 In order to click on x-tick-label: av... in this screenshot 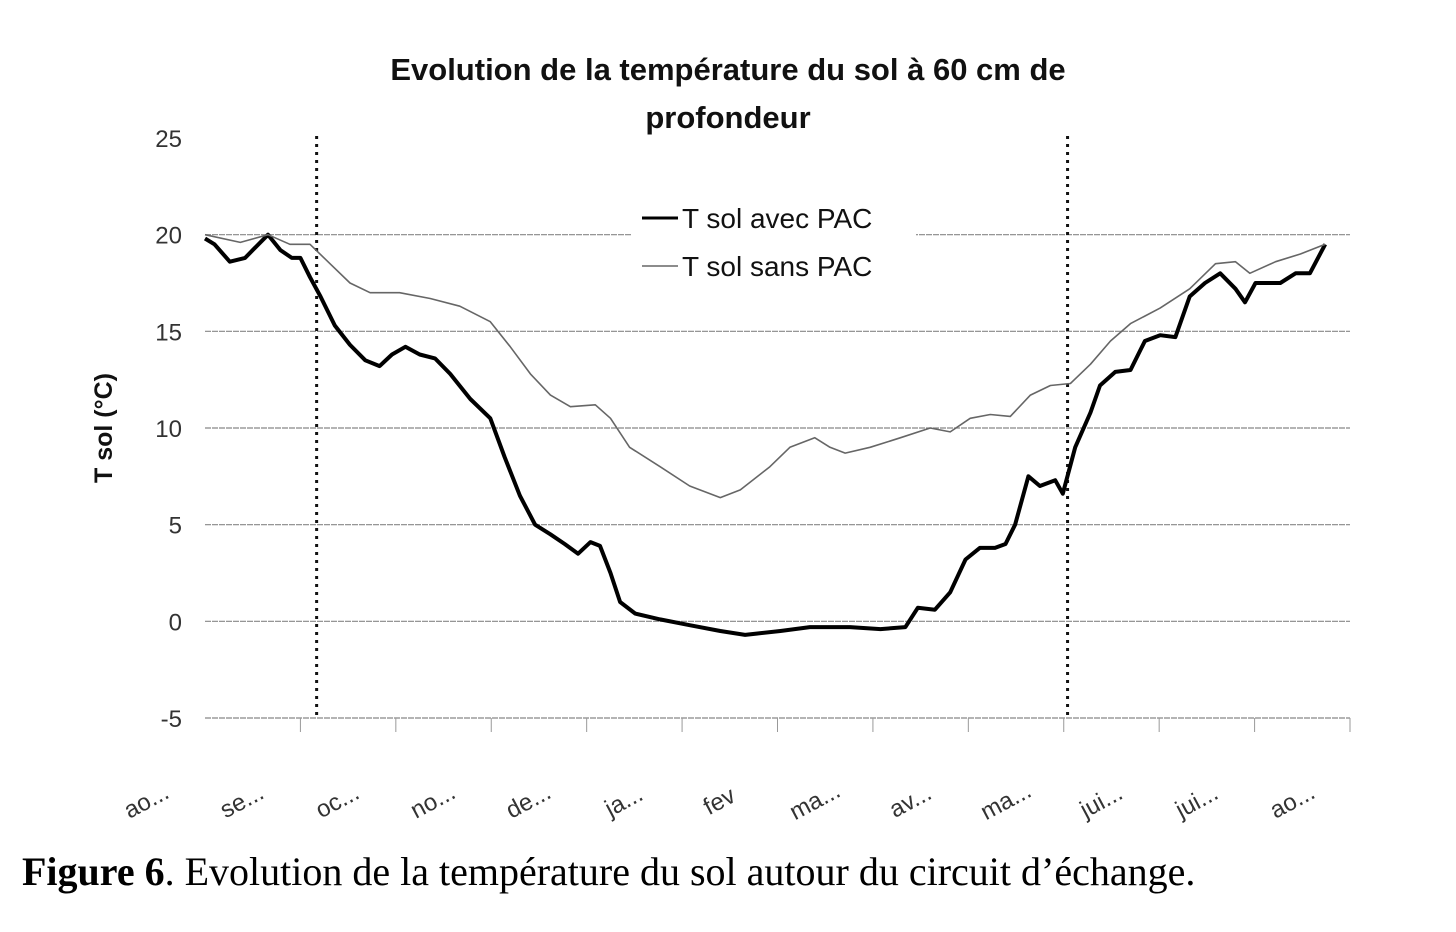, I will do `click(910, 801)`.